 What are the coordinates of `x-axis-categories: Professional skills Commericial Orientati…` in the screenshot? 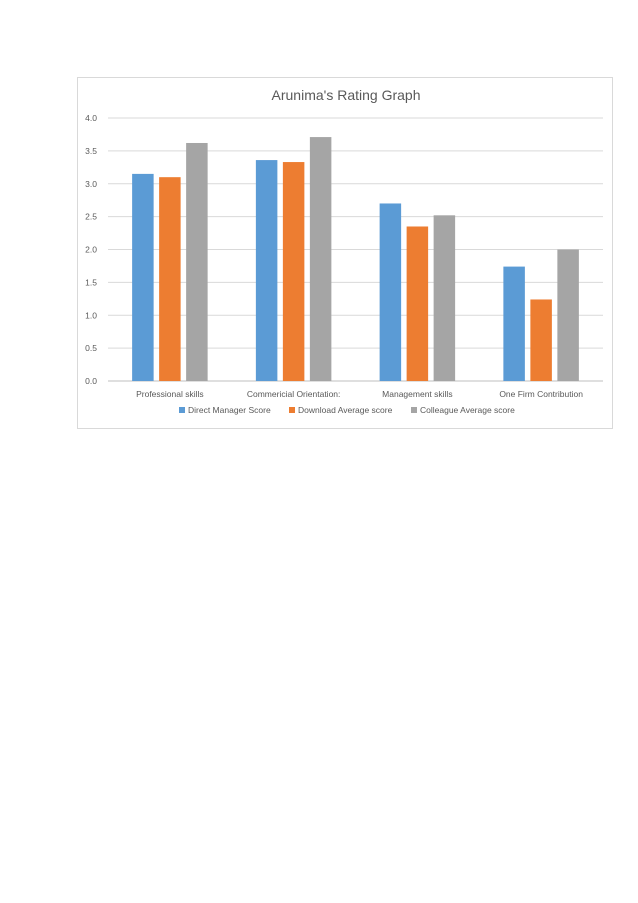 It's located at (359, 394).